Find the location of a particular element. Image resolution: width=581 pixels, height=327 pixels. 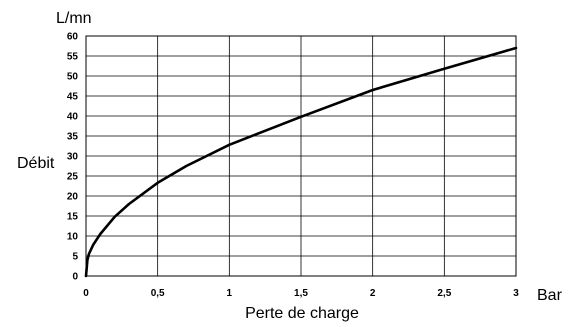

y-tick-label: 50 is located at coordinates (73, 77).